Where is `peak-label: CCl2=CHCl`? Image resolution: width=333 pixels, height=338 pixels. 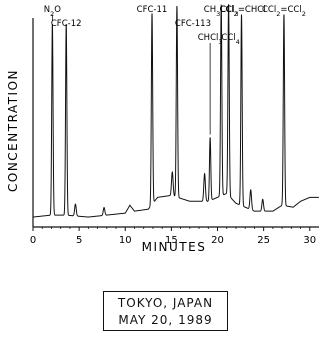
peak-label: CCl2=CHCl is located at coordinates (242, 11).